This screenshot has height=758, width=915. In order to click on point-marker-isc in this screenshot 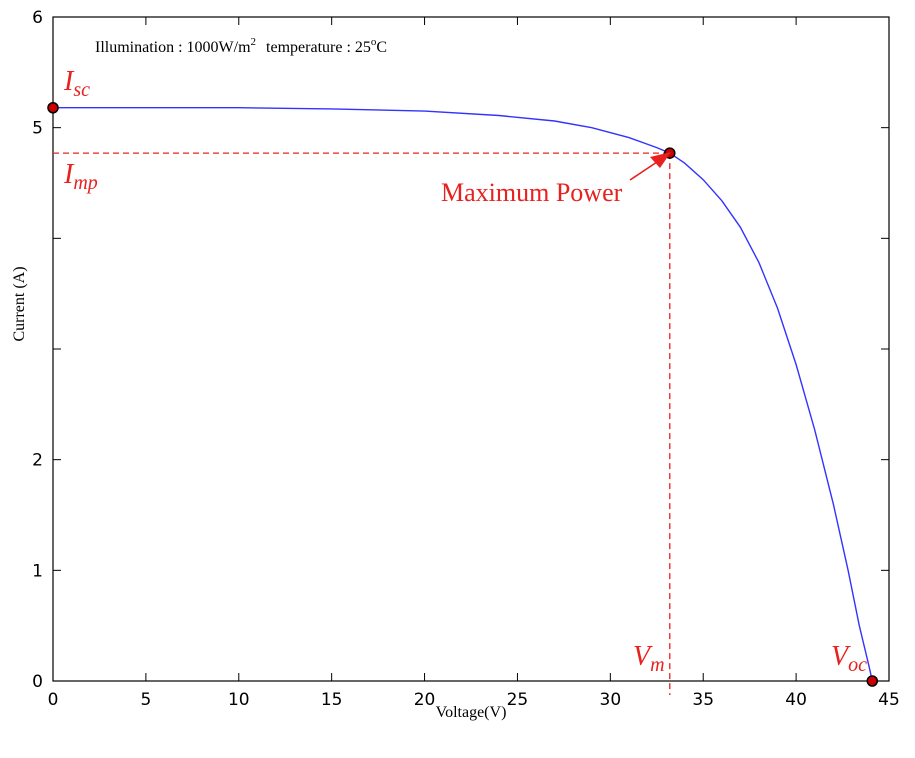, I will do `click(53, 107)`.